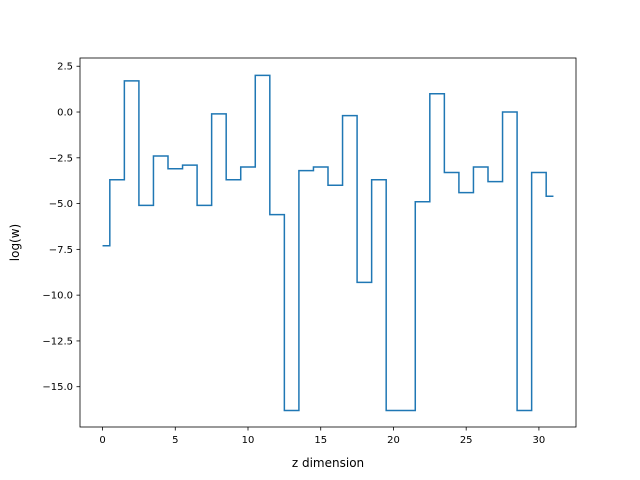 This screenshot has width=640, height=480. Describe the element at coordinates (466, 440) in the screenshot. I see `x-tick-label: 25` at that location.